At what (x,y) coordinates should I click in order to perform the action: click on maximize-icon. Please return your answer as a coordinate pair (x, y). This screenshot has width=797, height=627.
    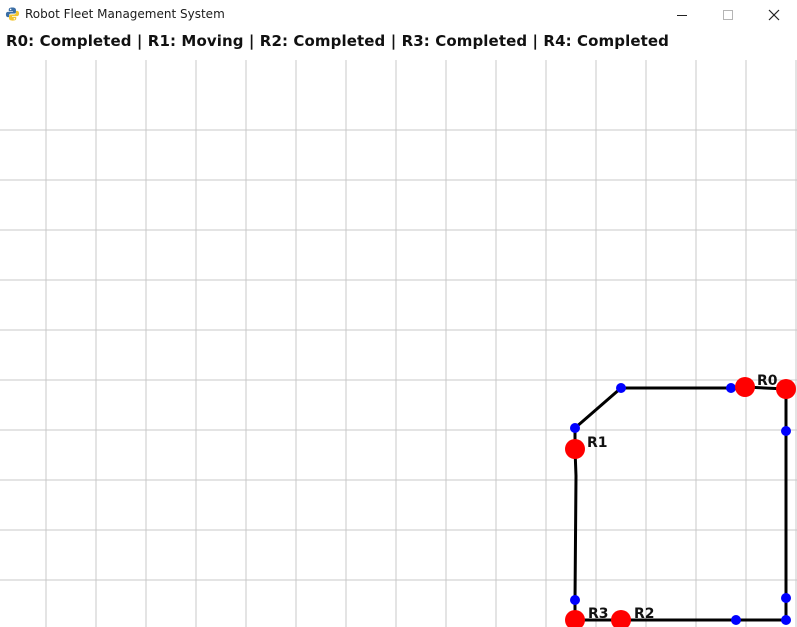
    Looking at the image, I should click on (728, 15).